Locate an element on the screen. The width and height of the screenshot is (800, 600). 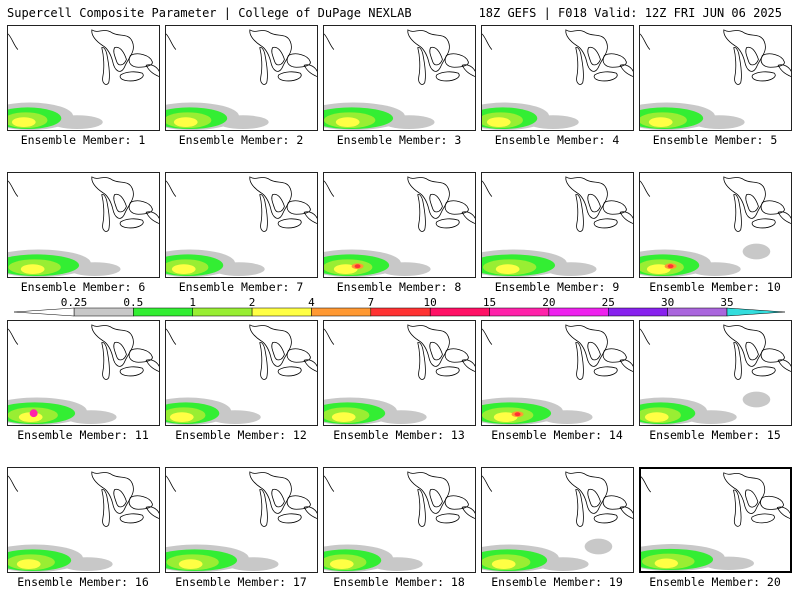
member-label-10: Ensemble Member: 10 is located at coordinates (715, 287).